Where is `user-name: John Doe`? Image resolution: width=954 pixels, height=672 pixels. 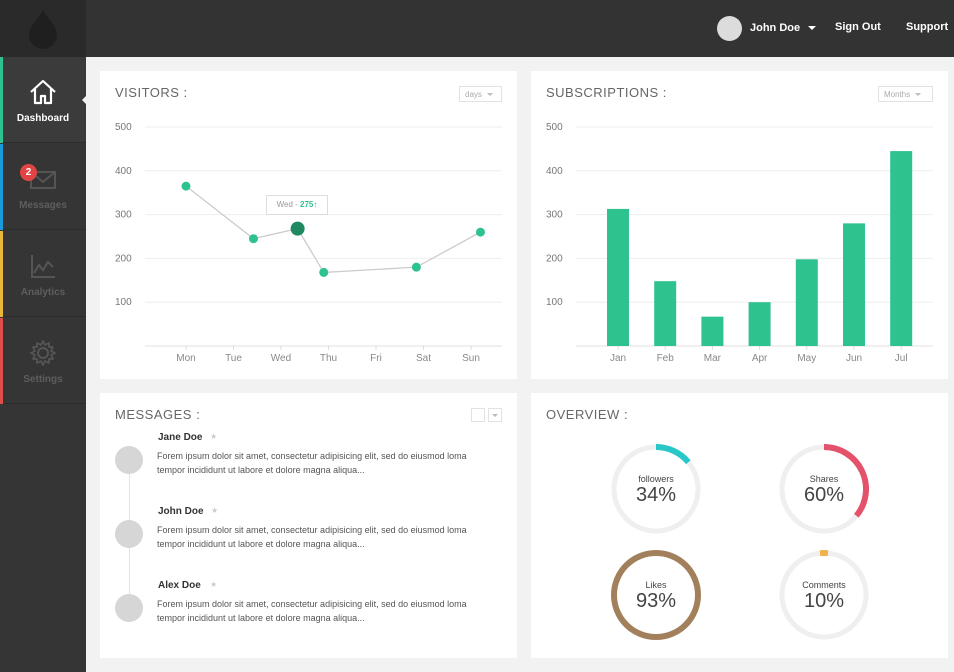
user-name: John Doe is located at coordinates (775, 28).